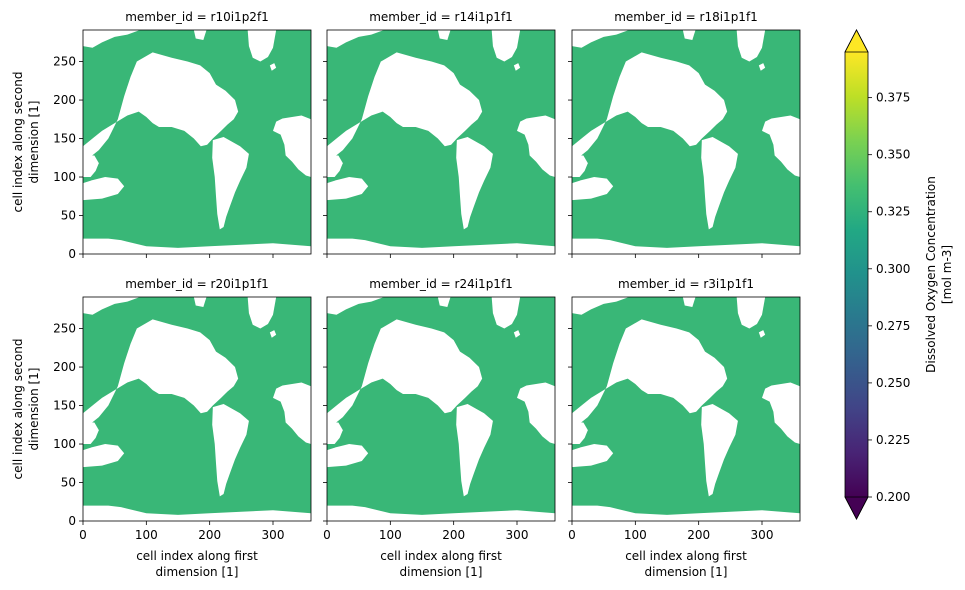 The image size is (965, 590). Describe the element at coordinates (64, 177) in the screenshot. I see `y-tick-label: 100` at that location.